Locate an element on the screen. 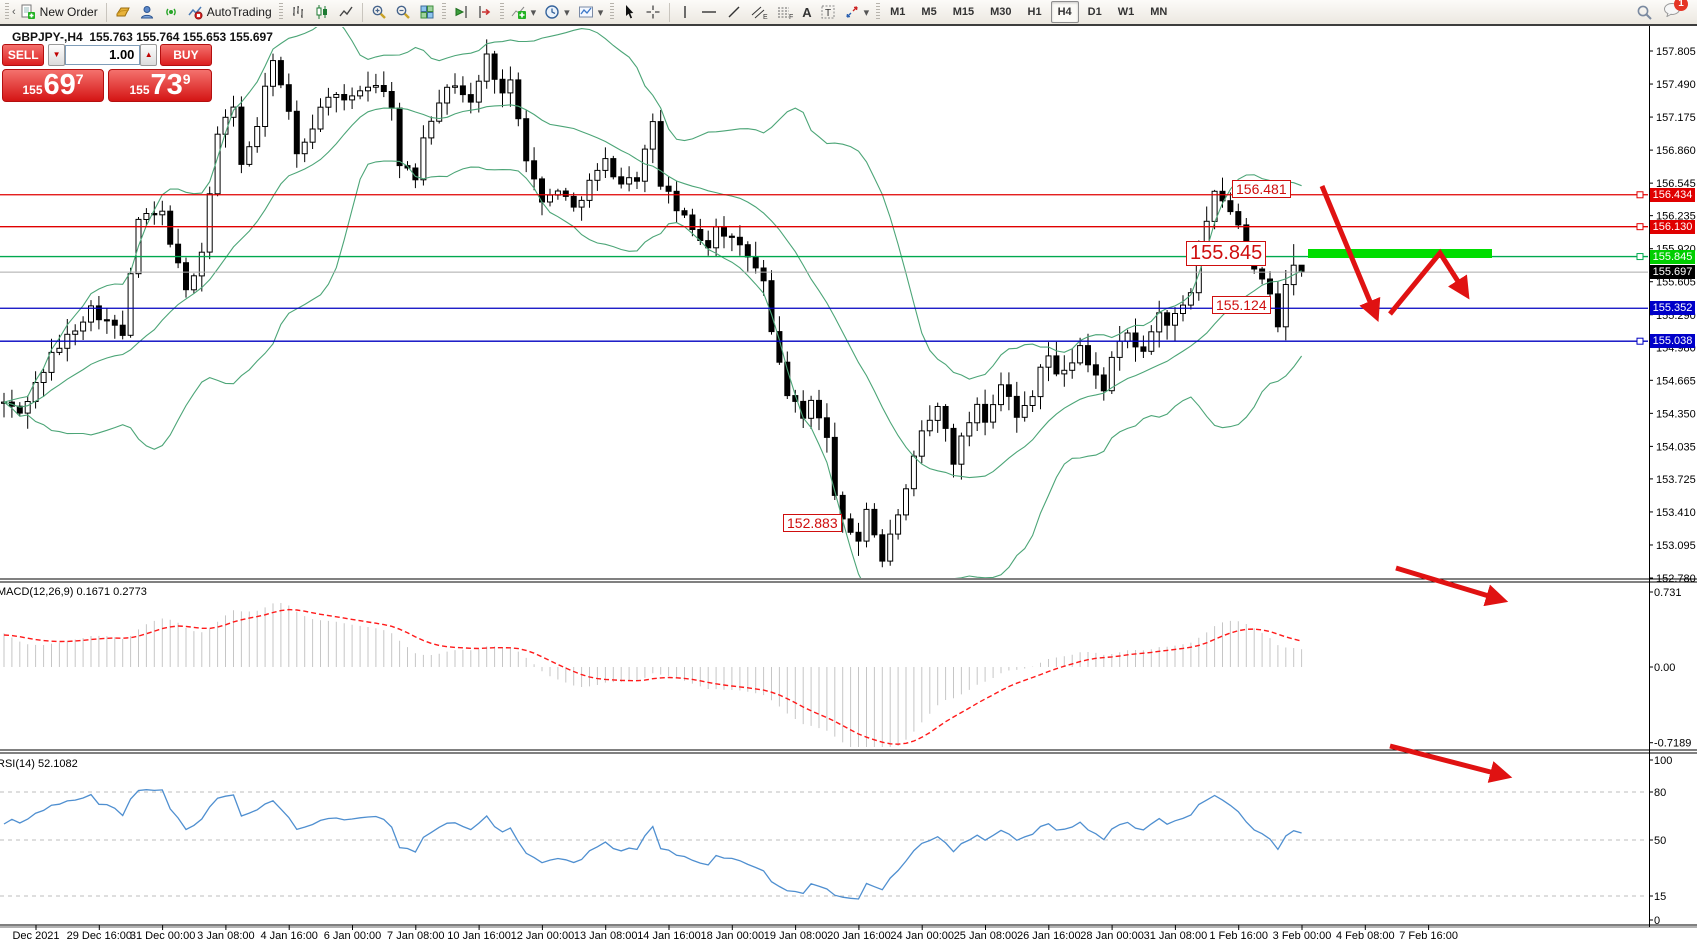 The width and height of the screenshot is (1697, 944). horizontal-line-tool is located at coordinates (709, 12).